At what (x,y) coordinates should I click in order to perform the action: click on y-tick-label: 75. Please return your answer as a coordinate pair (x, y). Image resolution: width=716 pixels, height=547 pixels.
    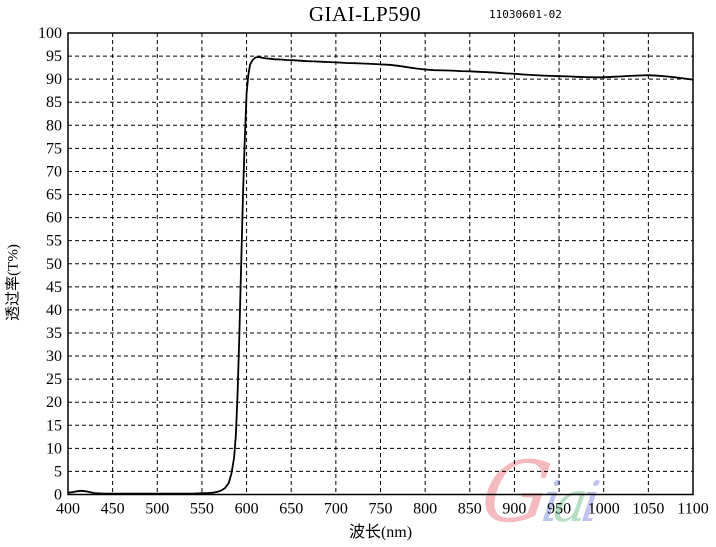
    Looking at the image, I should click on (54, 148).